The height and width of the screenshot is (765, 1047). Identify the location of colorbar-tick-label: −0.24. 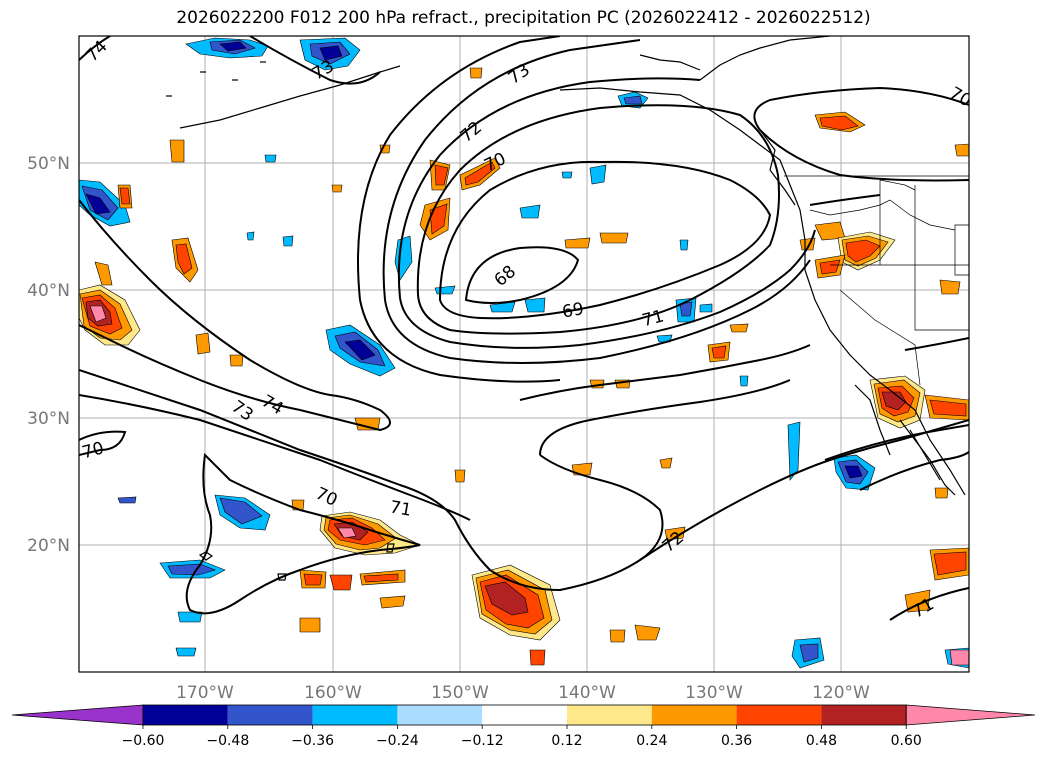
(397, 741).